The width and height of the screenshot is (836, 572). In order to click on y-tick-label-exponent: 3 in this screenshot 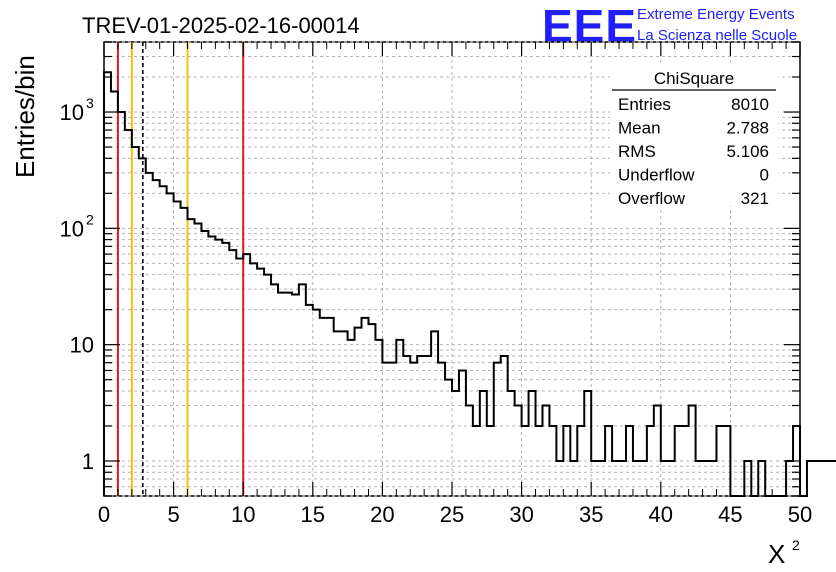, I will do `click(90, 103)`.